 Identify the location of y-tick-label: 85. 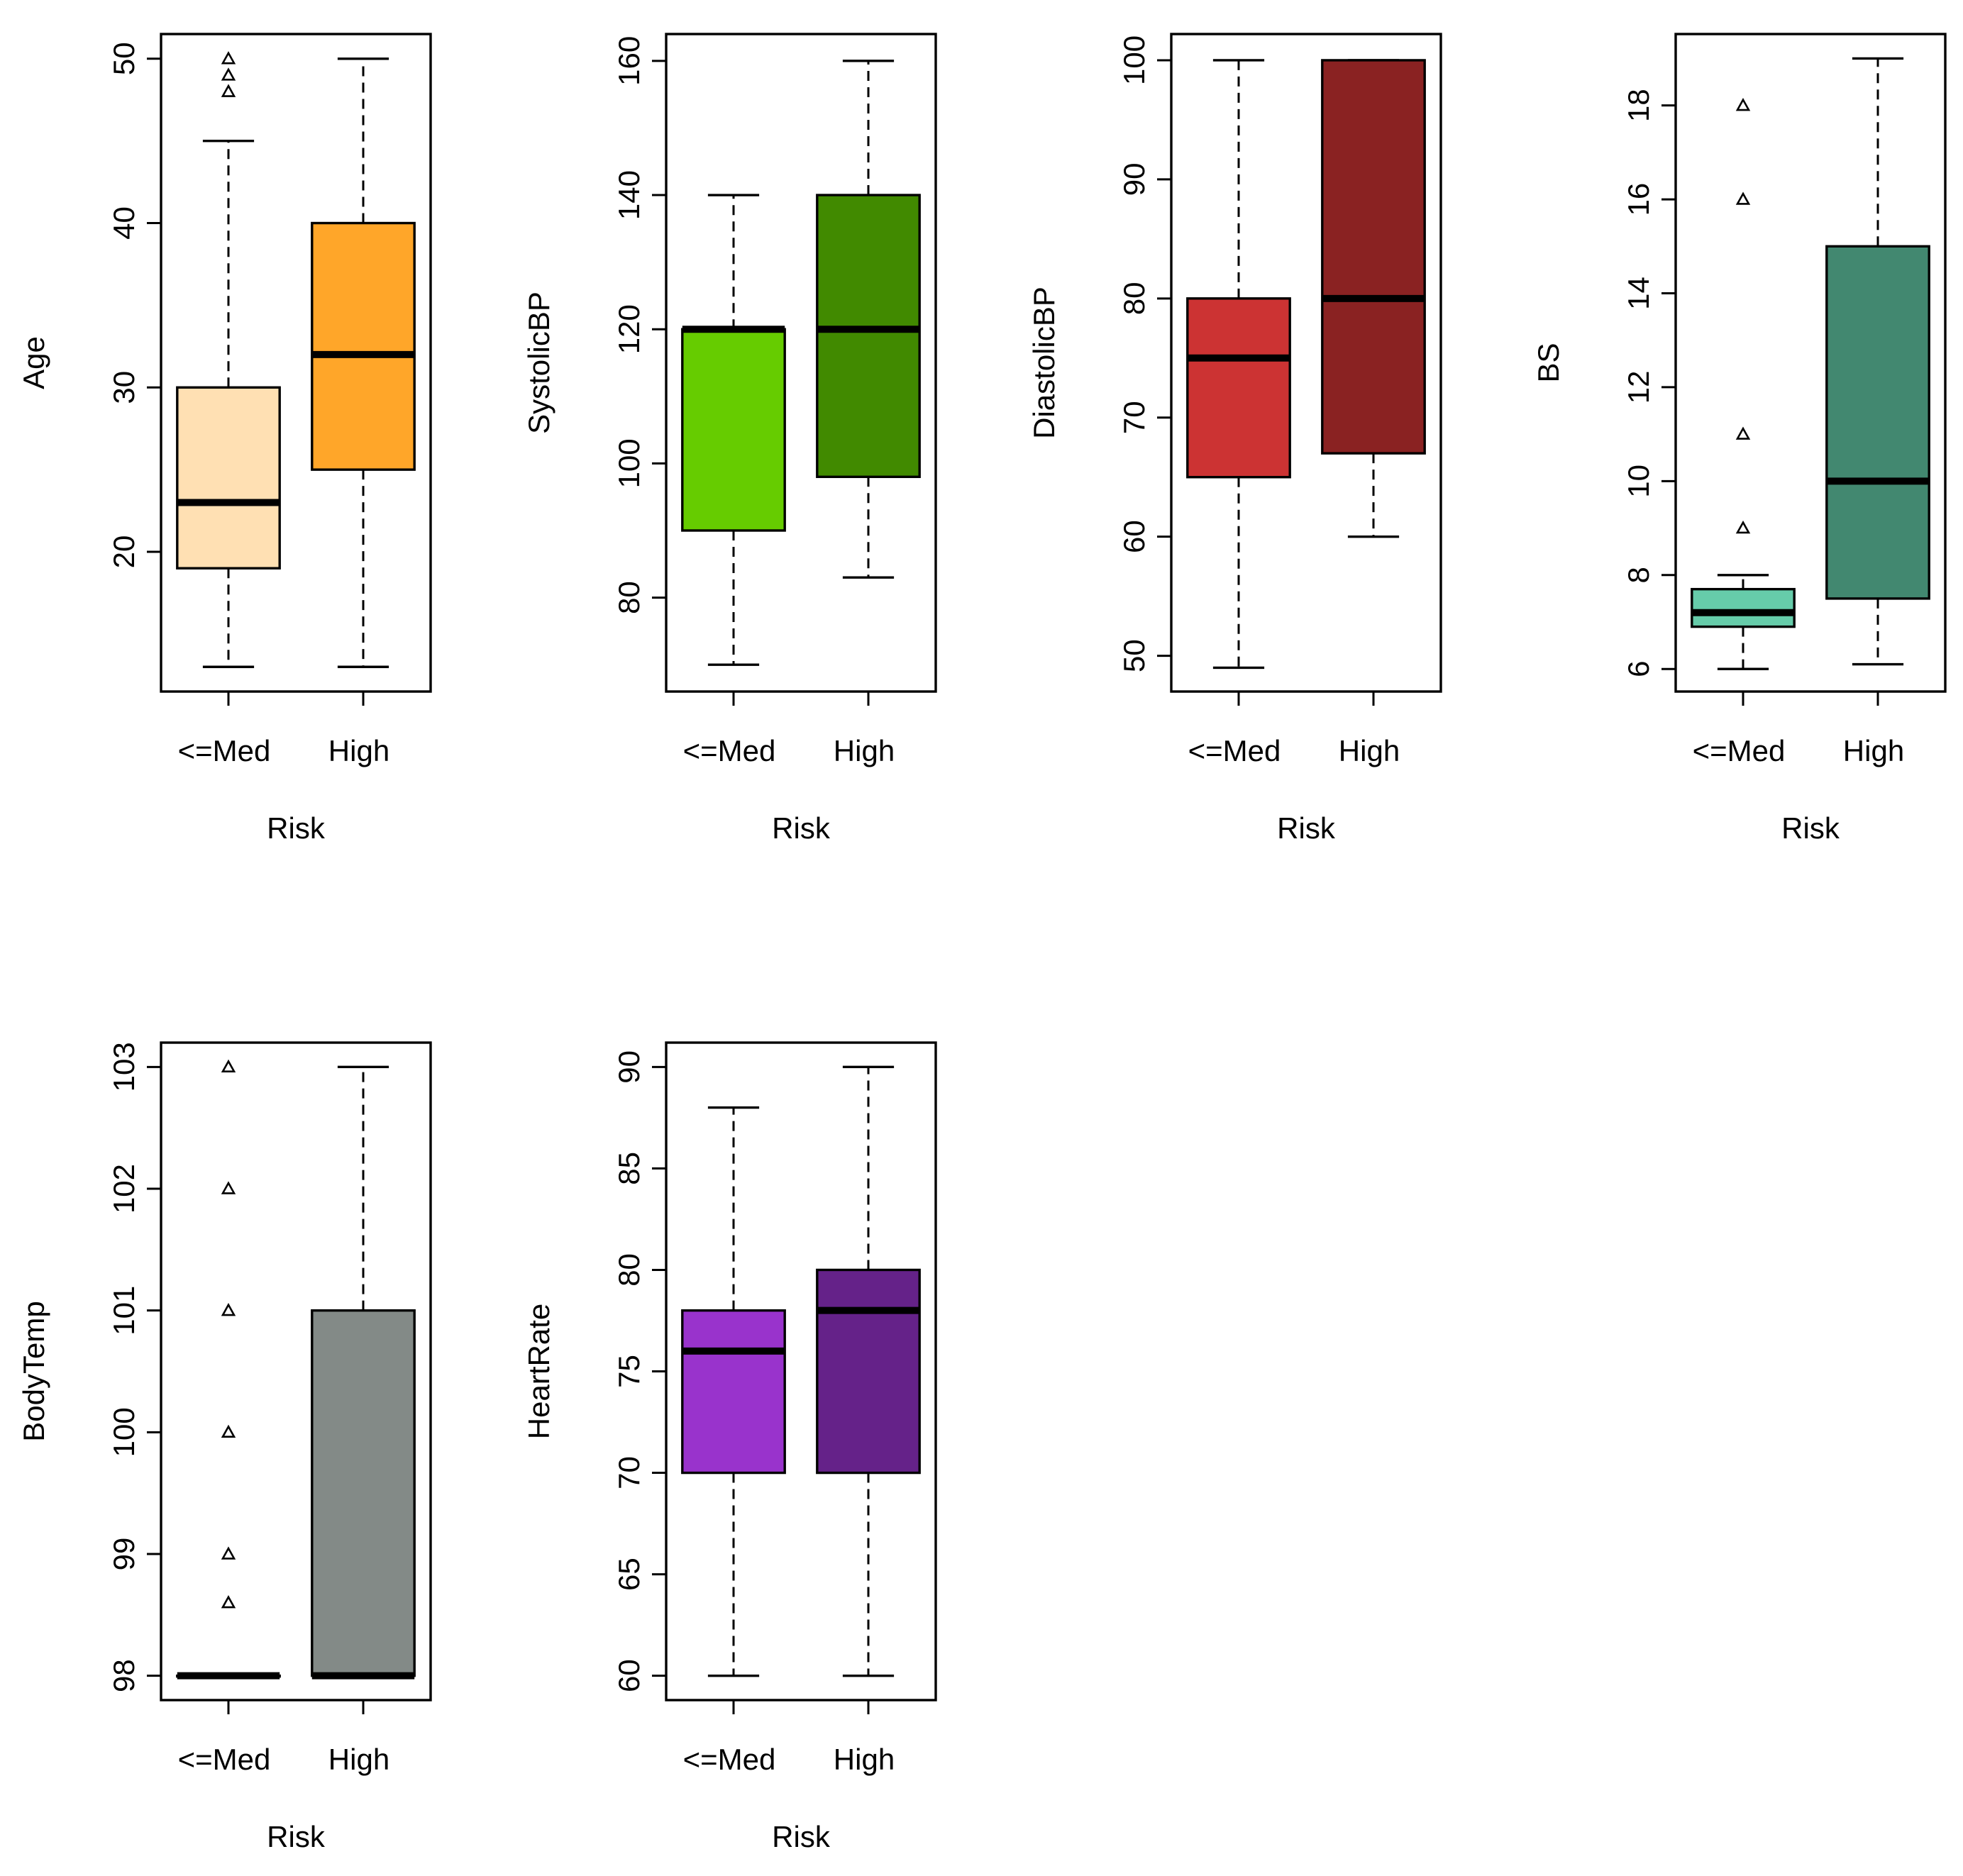
(629, 1168).